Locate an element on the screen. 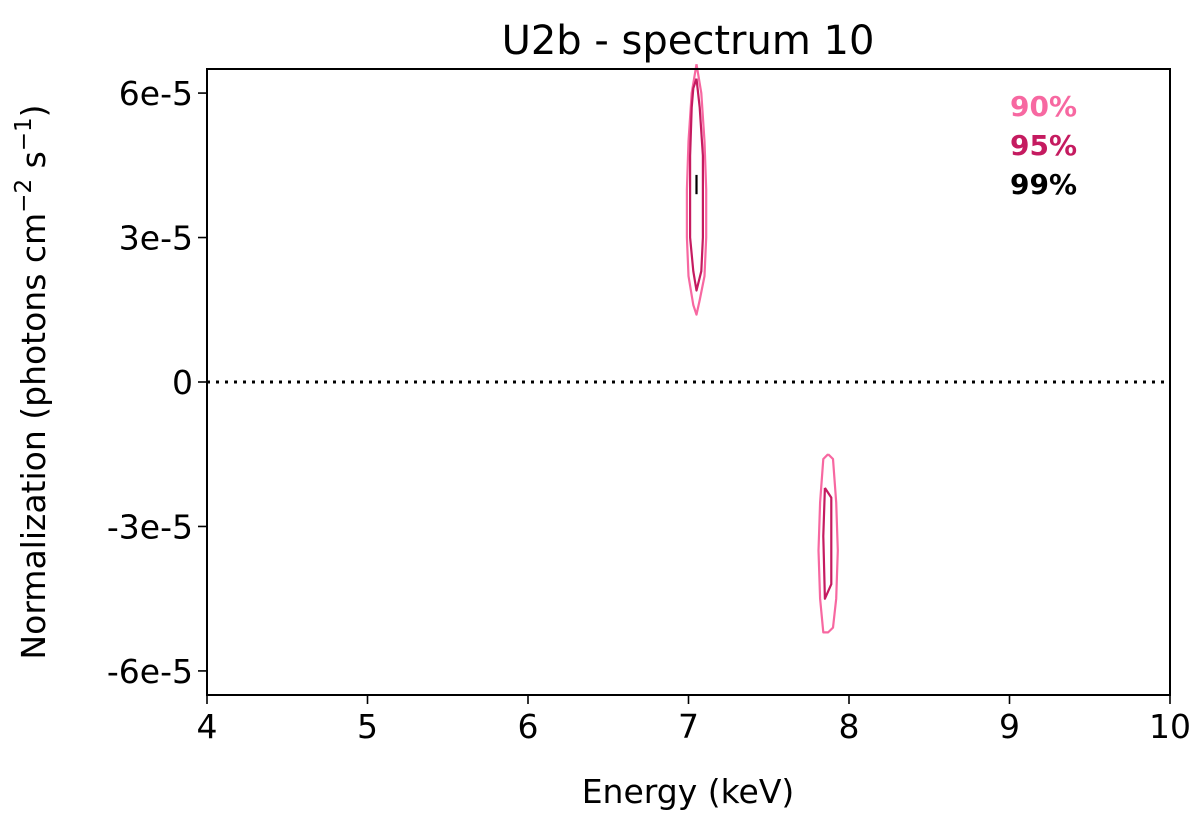 This screenshot has width=1200, height=818. legend-entry-90: 90% is located at coordinates (1043, 106).